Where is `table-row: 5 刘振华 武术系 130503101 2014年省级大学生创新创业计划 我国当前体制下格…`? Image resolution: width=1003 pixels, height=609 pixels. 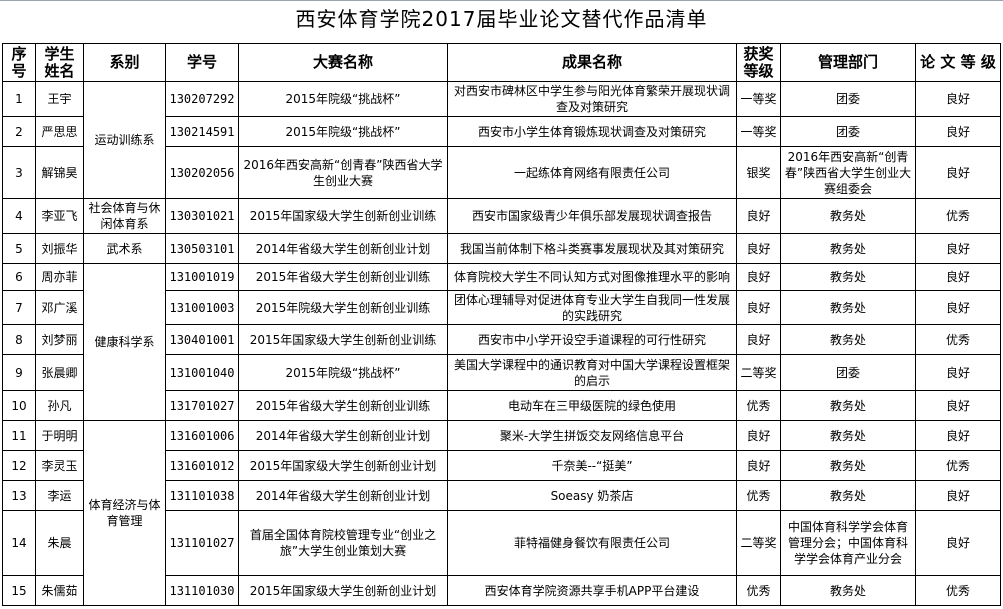 table-row: 5 刘振华 武术系 130503101 2014年省级大学生创新创业计划 我国当前体制下格… is located at coordinates (501, 248).